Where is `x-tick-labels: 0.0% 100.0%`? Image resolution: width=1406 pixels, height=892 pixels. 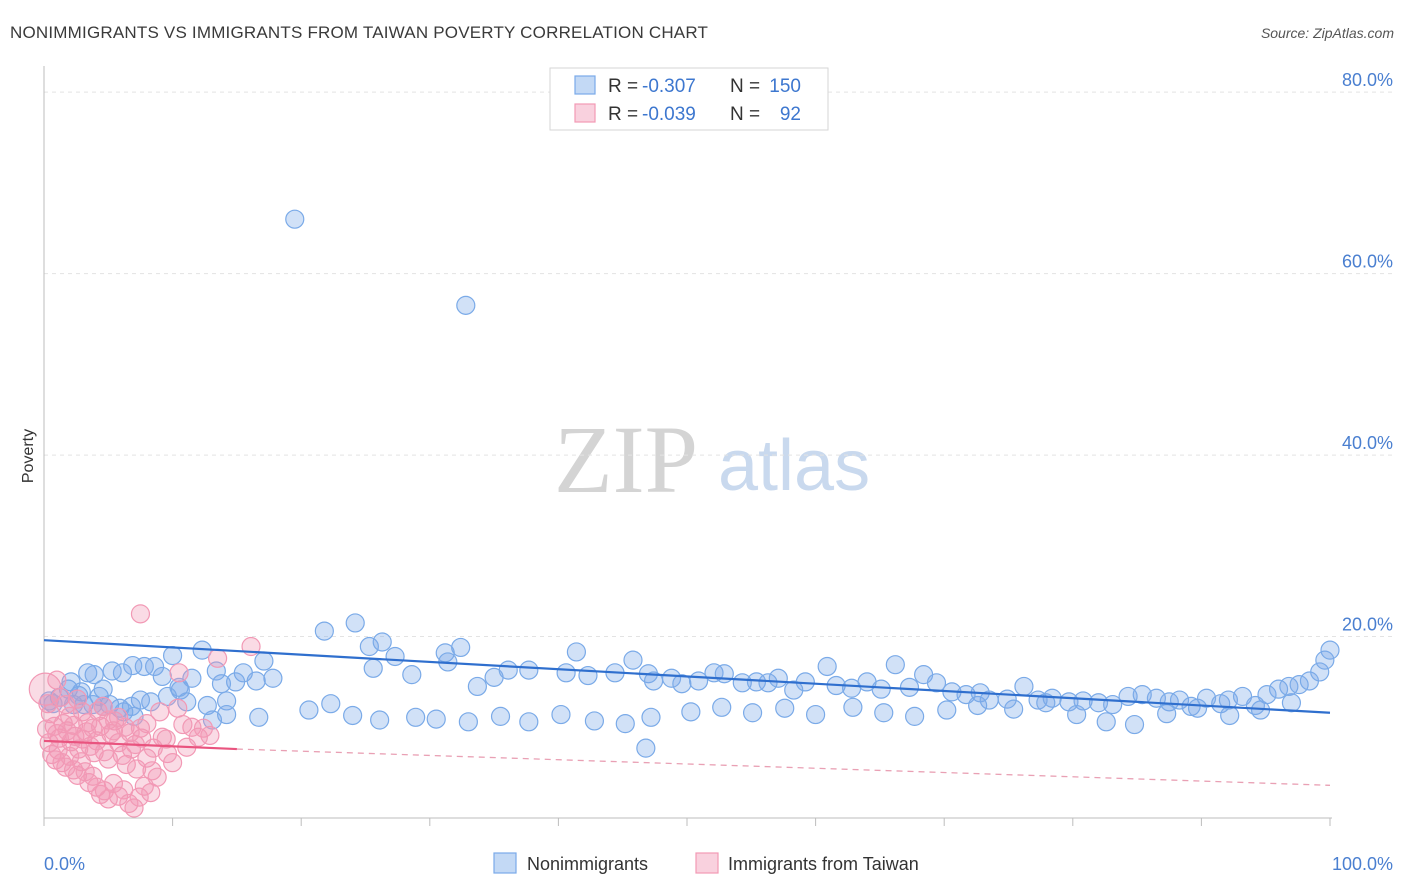 x-tick-labels: 0.0% 100.0% is located at coordinates (718, 864).